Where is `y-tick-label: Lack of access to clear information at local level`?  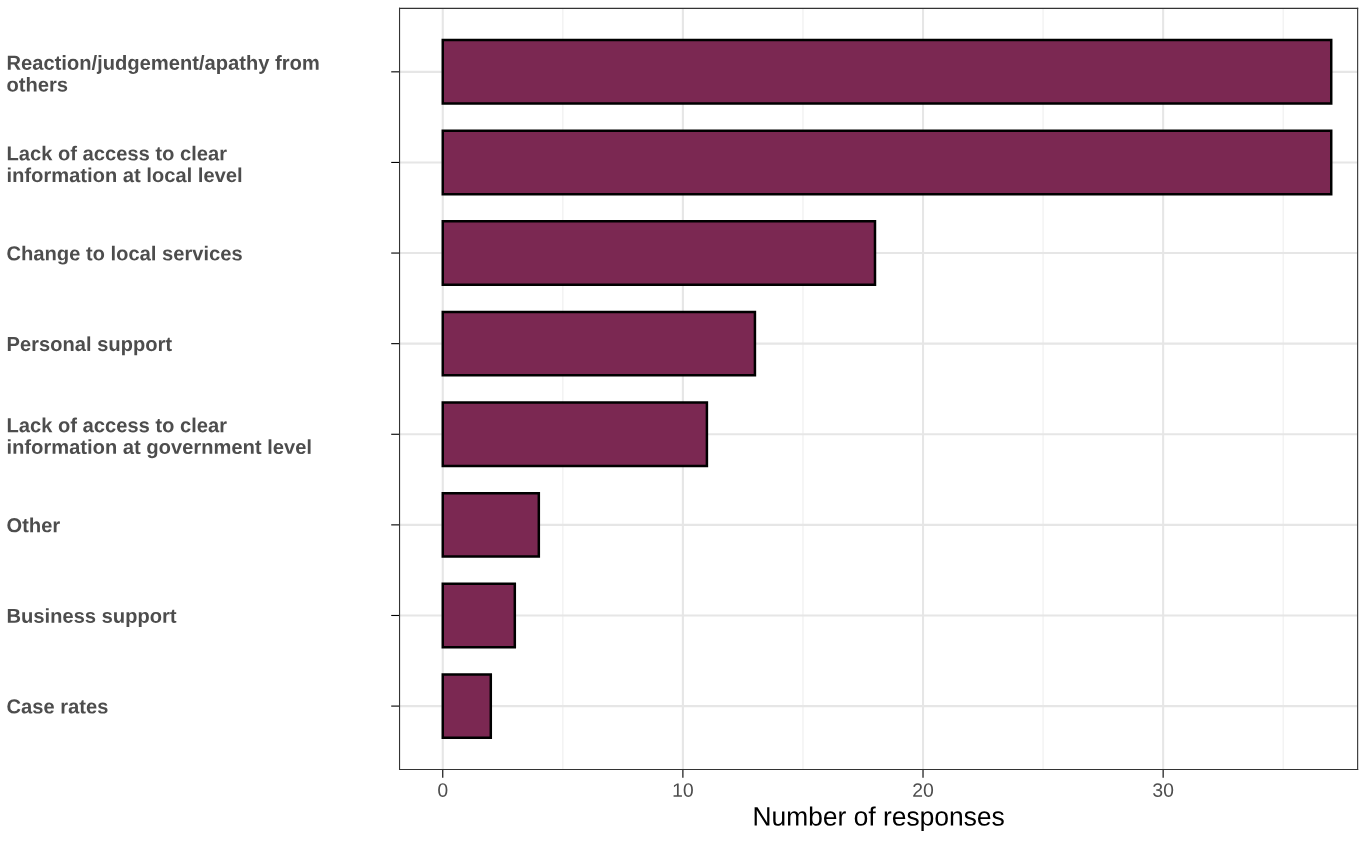
y-tick-label: Lack of access to clear information at local level is located at coordinates (124, 164).